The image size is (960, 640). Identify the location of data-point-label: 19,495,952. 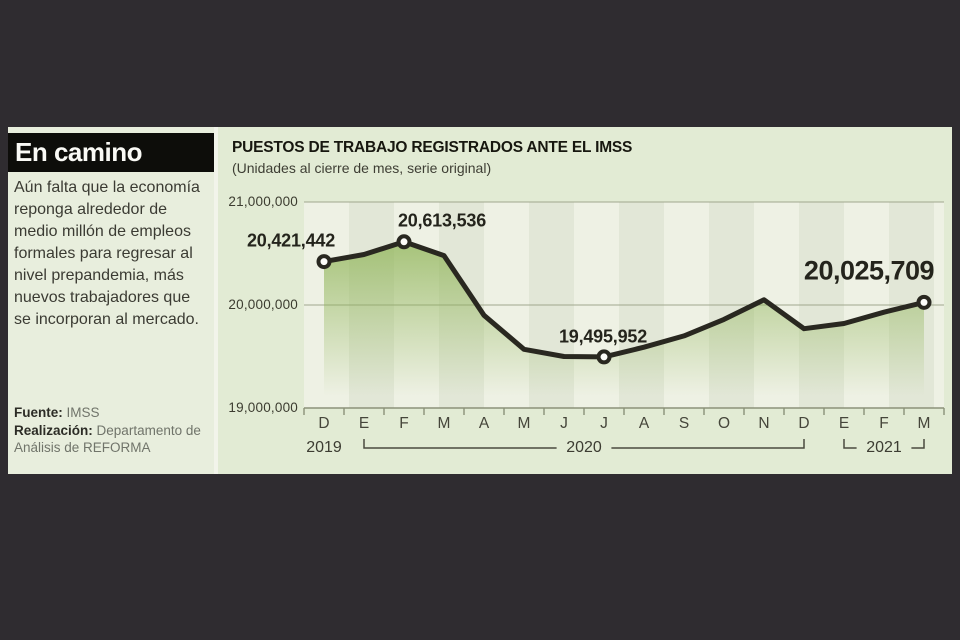
(603, 336).